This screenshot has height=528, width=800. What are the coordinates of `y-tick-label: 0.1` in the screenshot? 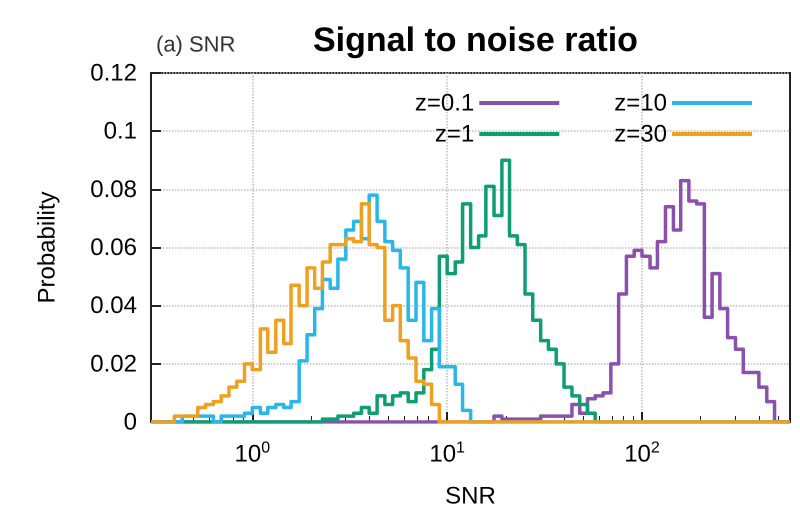 It's located at (120, 131).